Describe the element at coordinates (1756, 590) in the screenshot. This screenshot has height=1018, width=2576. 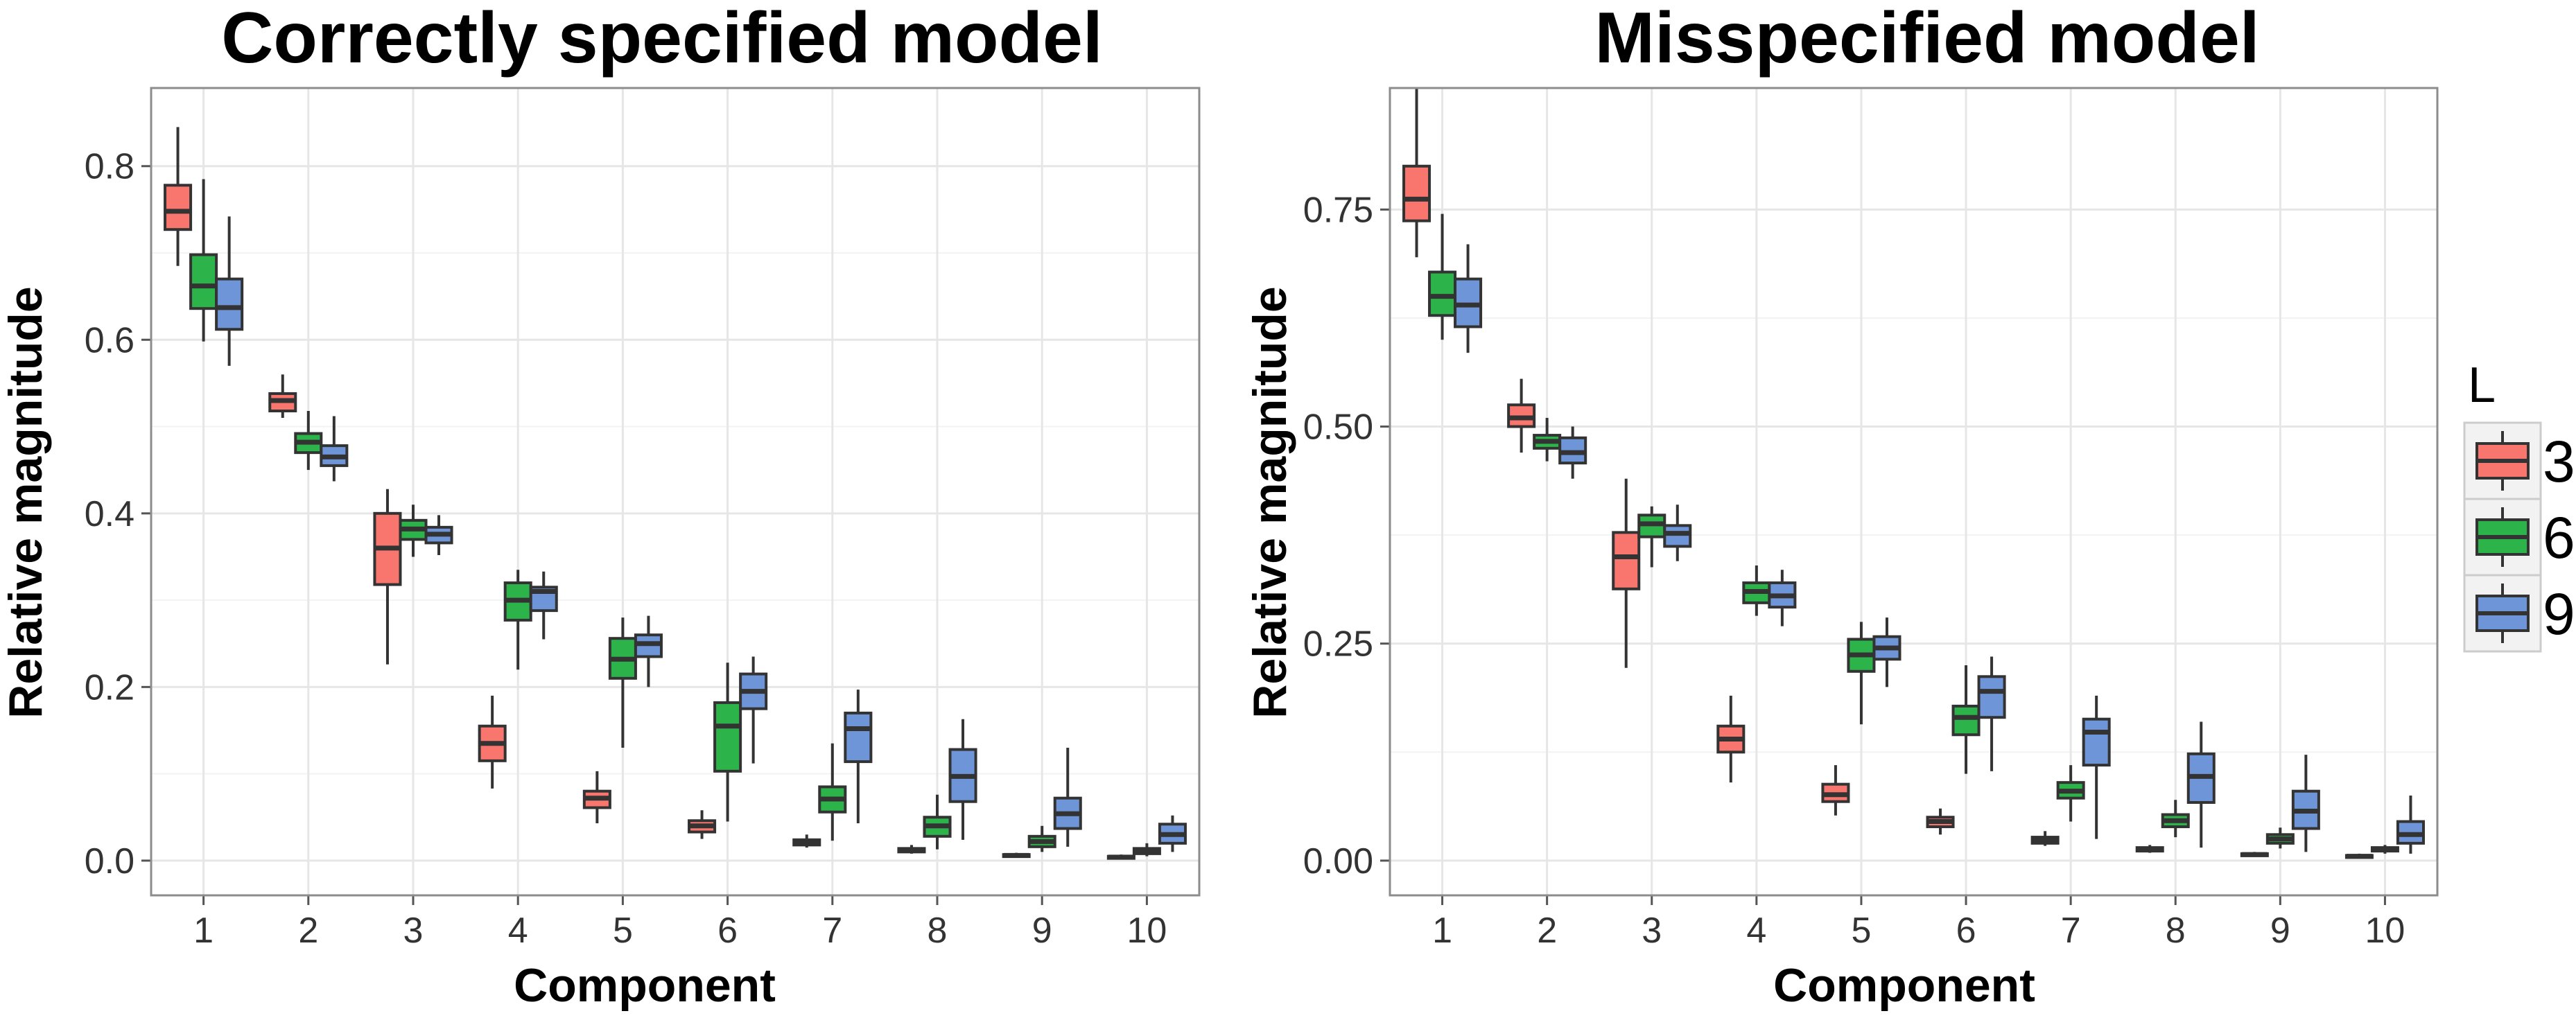
I see `right-box-c4-L6` at that location.